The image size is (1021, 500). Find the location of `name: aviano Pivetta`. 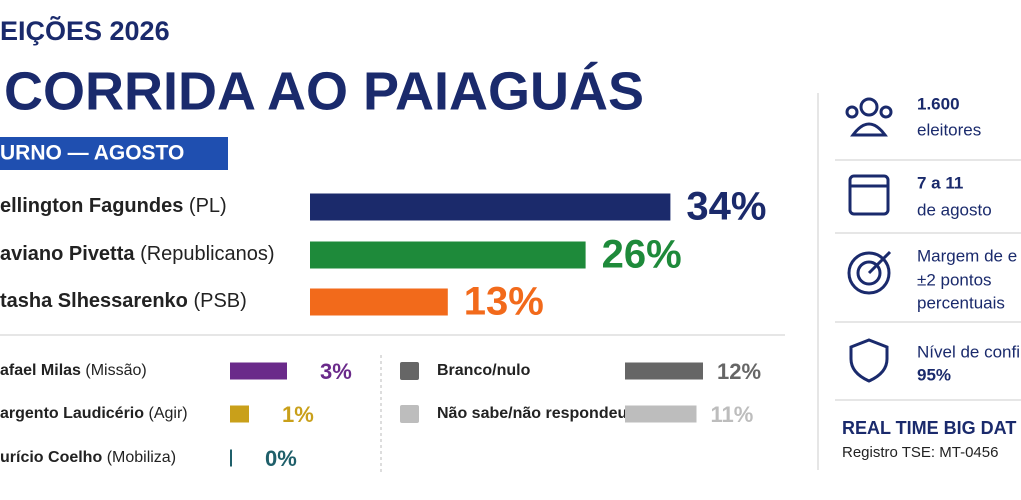

name: aviano Pivetta is located at coordinates (67, 254).